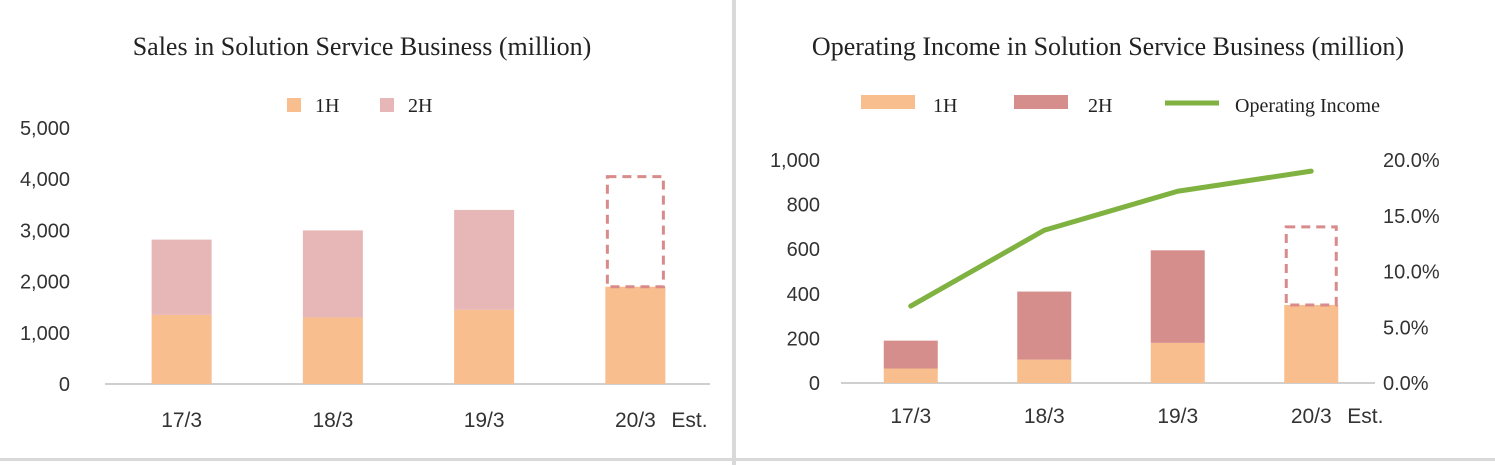 The height and width of the screenshot is (465, 1495). I want to click on operating-income-line, so click(1111, 238).